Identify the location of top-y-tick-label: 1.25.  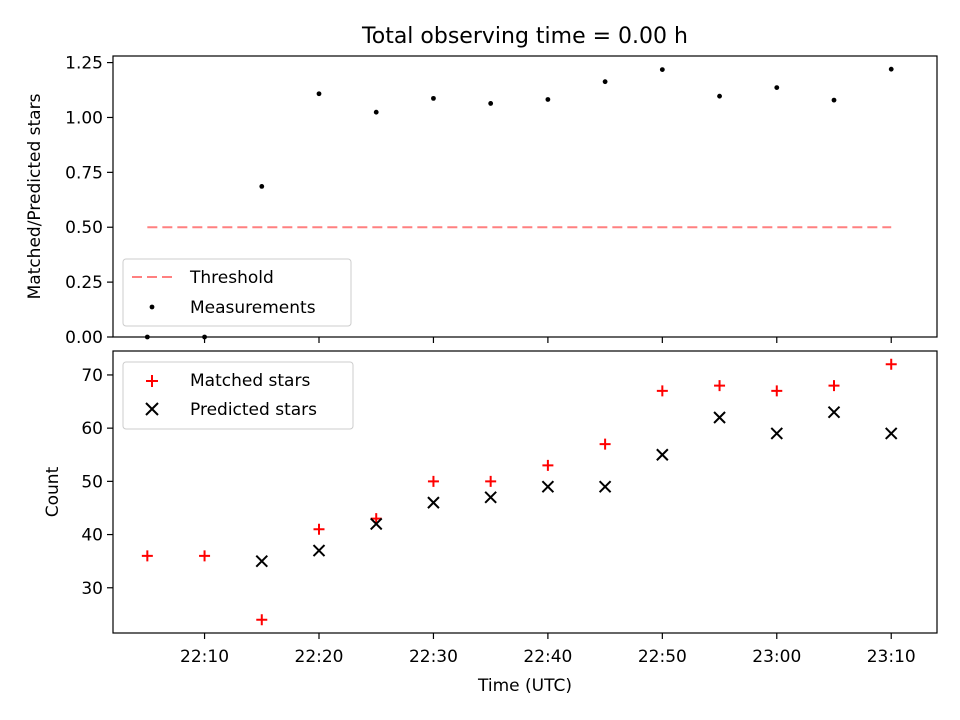
(84, 64).